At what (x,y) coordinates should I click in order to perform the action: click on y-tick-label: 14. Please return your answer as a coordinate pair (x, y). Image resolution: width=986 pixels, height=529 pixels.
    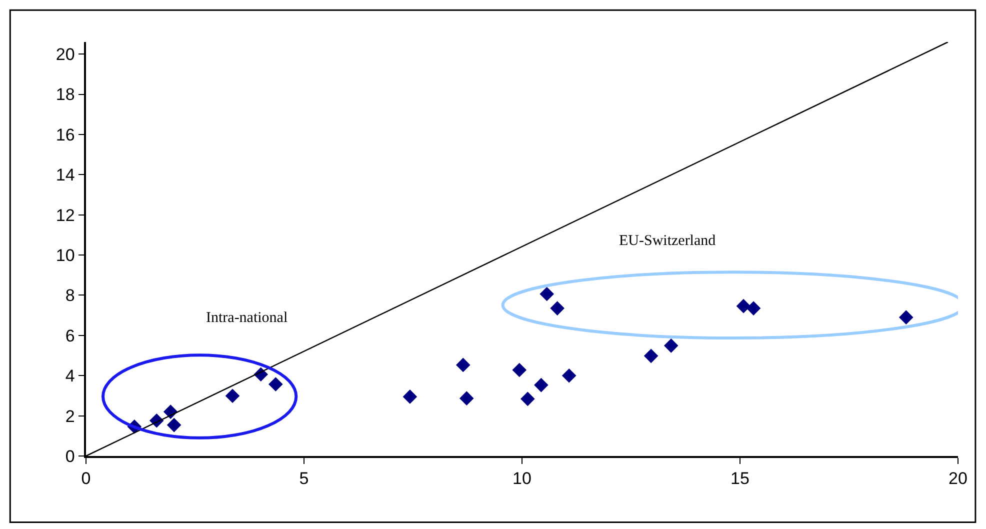
    Looking at the image, I should click on (65, 175).